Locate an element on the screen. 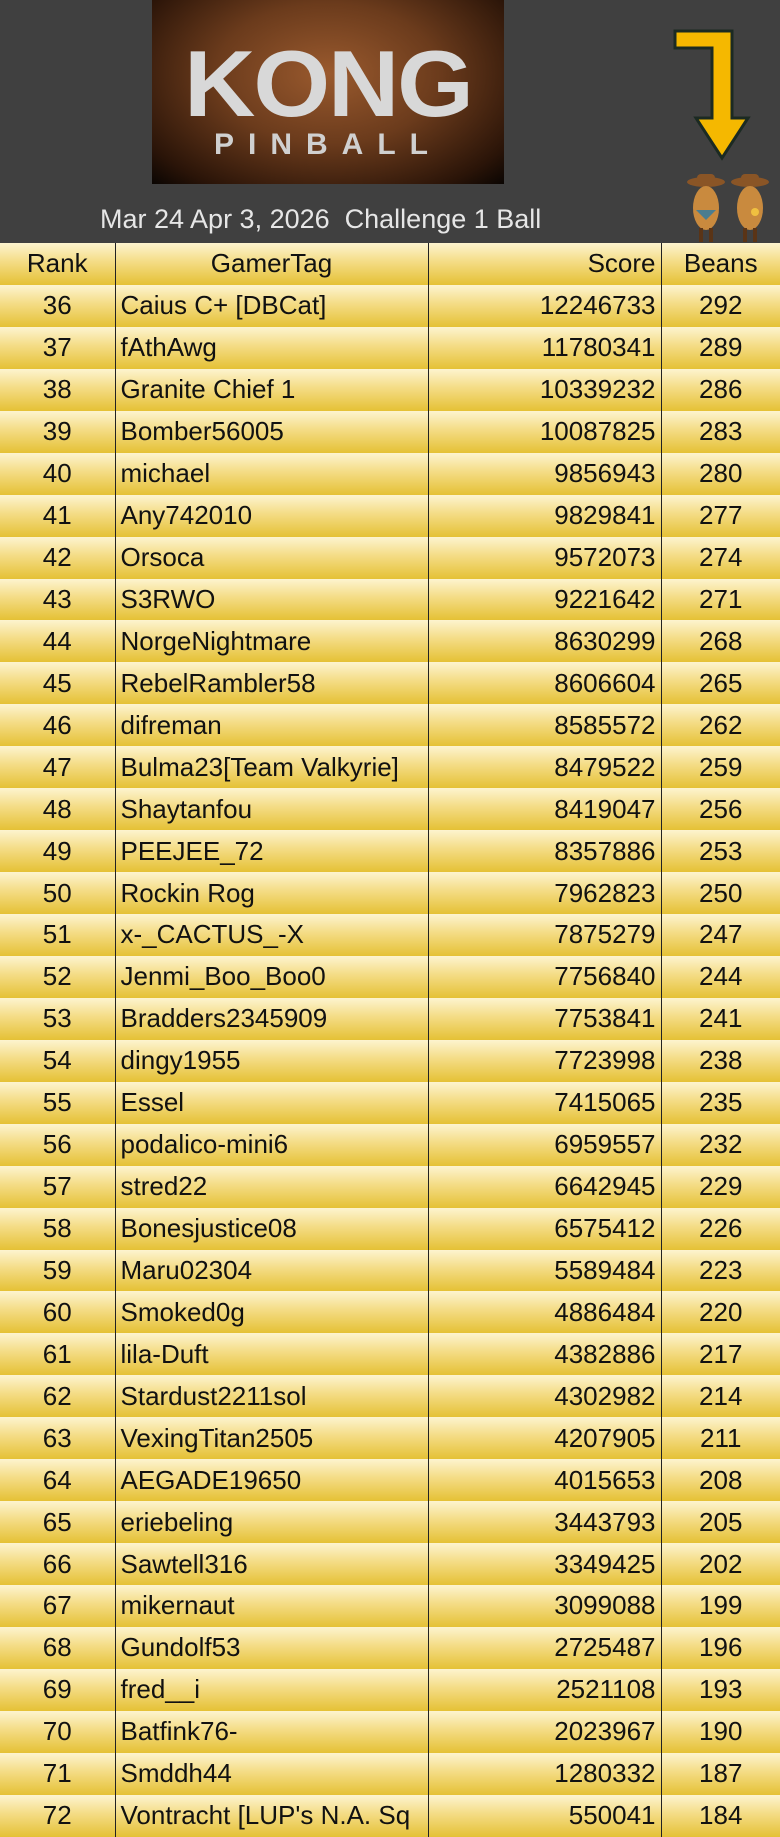 This screenshot has width=780, height=1837. gamertag-cell: lila-Duft is located at coordinates (271, 1354).